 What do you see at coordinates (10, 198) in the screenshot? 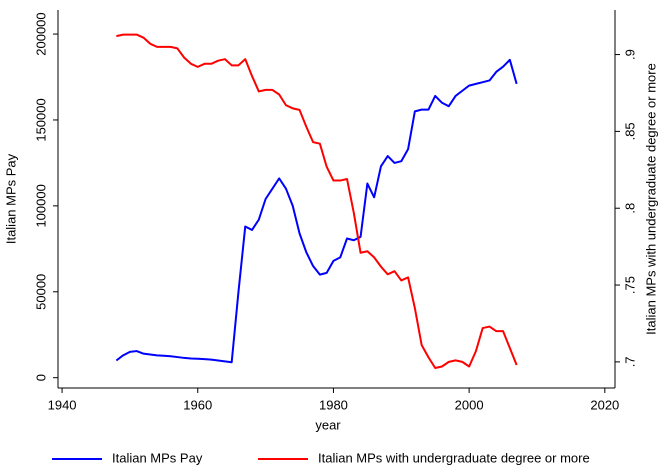
I see `y-axis-title: Italian MPs Pay` at bounding box center [10, 198].